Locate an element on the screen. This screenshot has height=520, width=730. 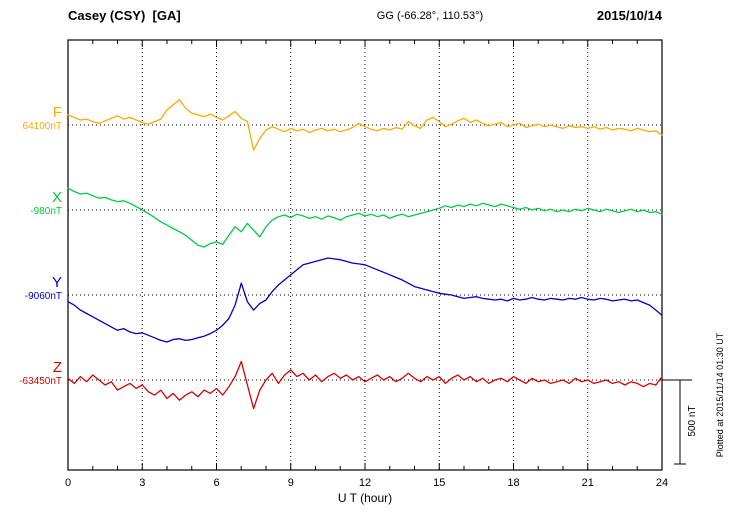
geographic-coordinates: GG (-66.28°, 110.53°) is located at coordinates (430, 16).